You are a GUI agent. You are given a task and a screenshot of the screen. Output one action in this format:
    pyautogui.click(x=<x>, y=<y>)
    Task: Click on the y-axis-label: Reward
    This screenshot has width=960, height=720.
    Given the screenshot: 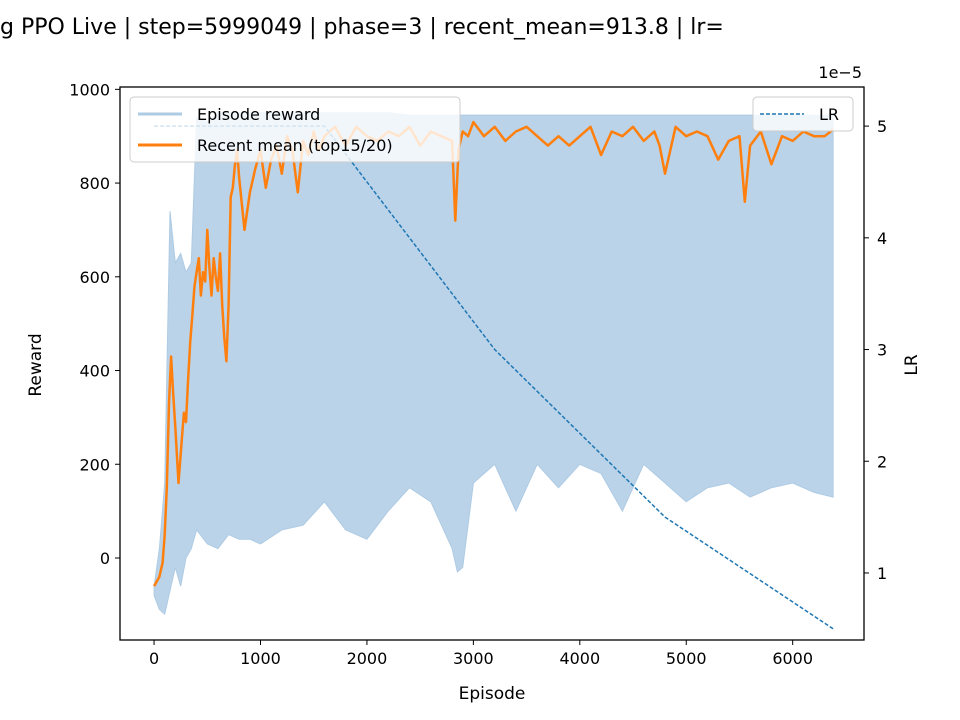 What is the action you would take?
    pyautogui.click(x=36, y=364)
    